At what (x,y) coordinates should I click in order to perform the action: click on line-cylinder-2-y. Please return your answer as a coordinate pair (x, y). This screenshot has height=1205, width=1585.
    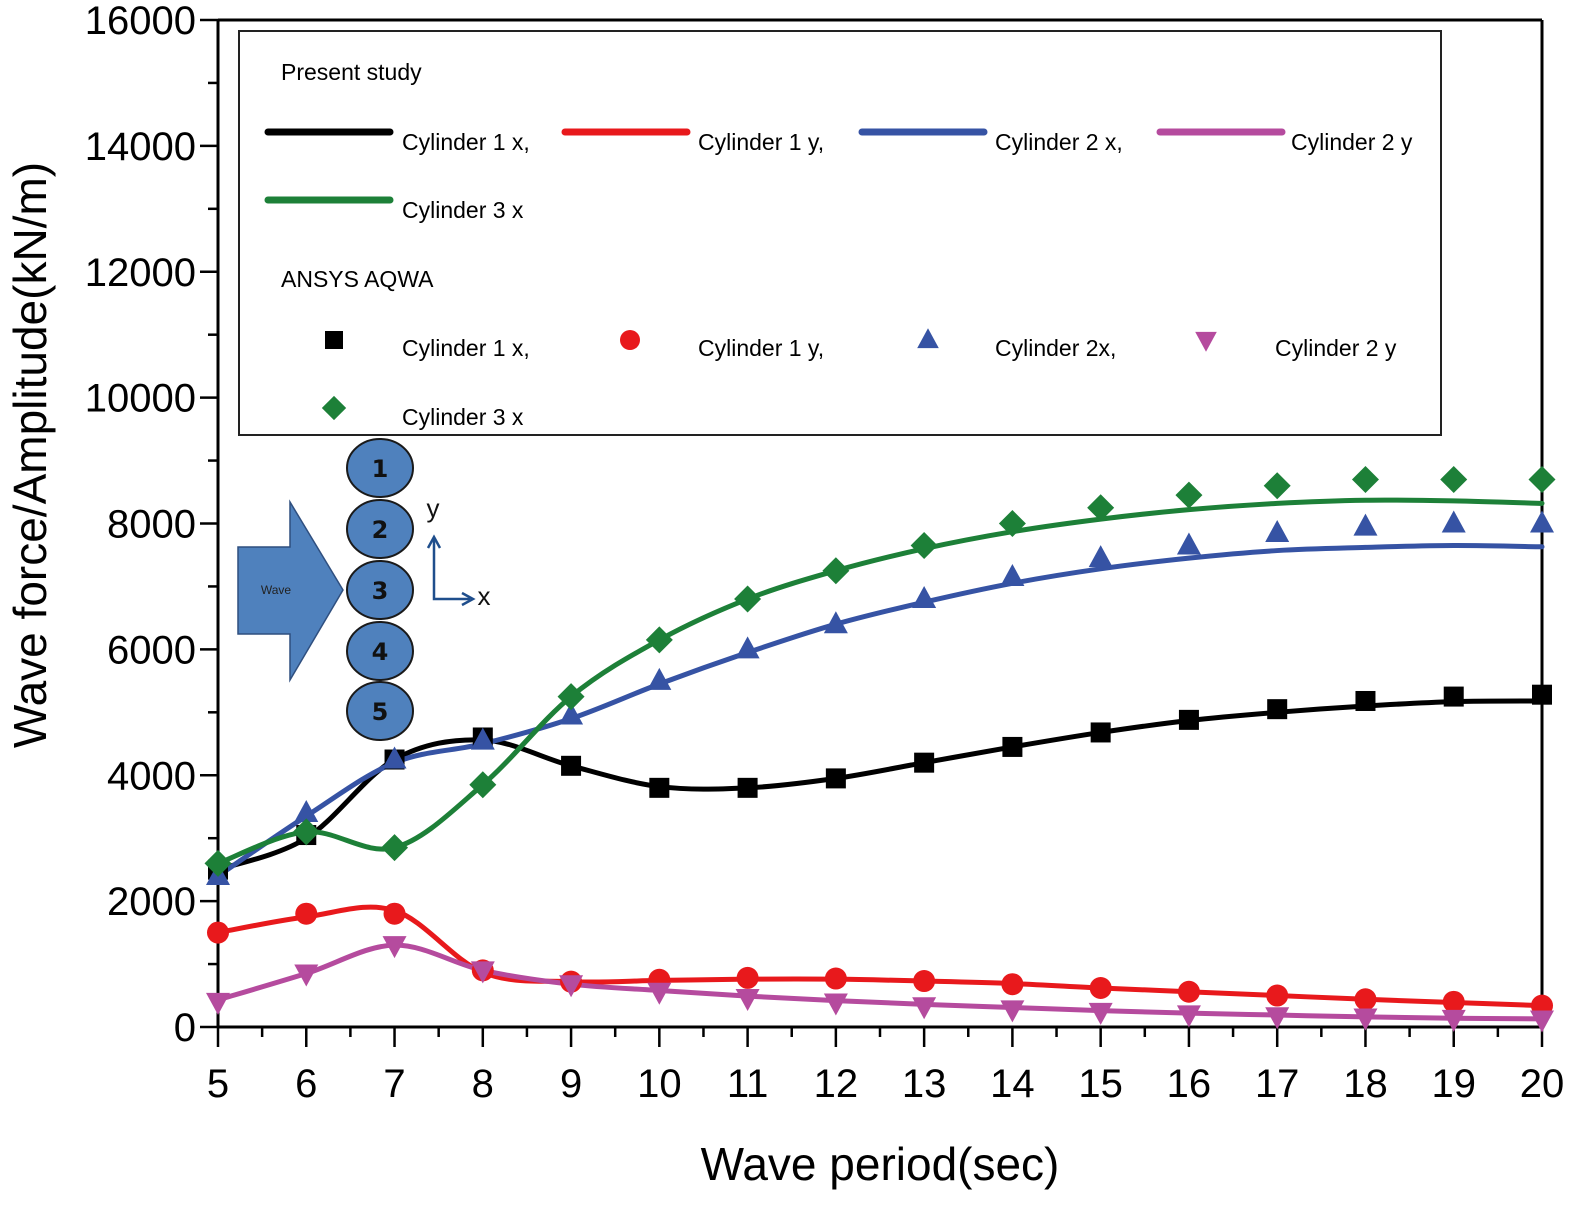
    Looking at the image, I should click on (880, 982).